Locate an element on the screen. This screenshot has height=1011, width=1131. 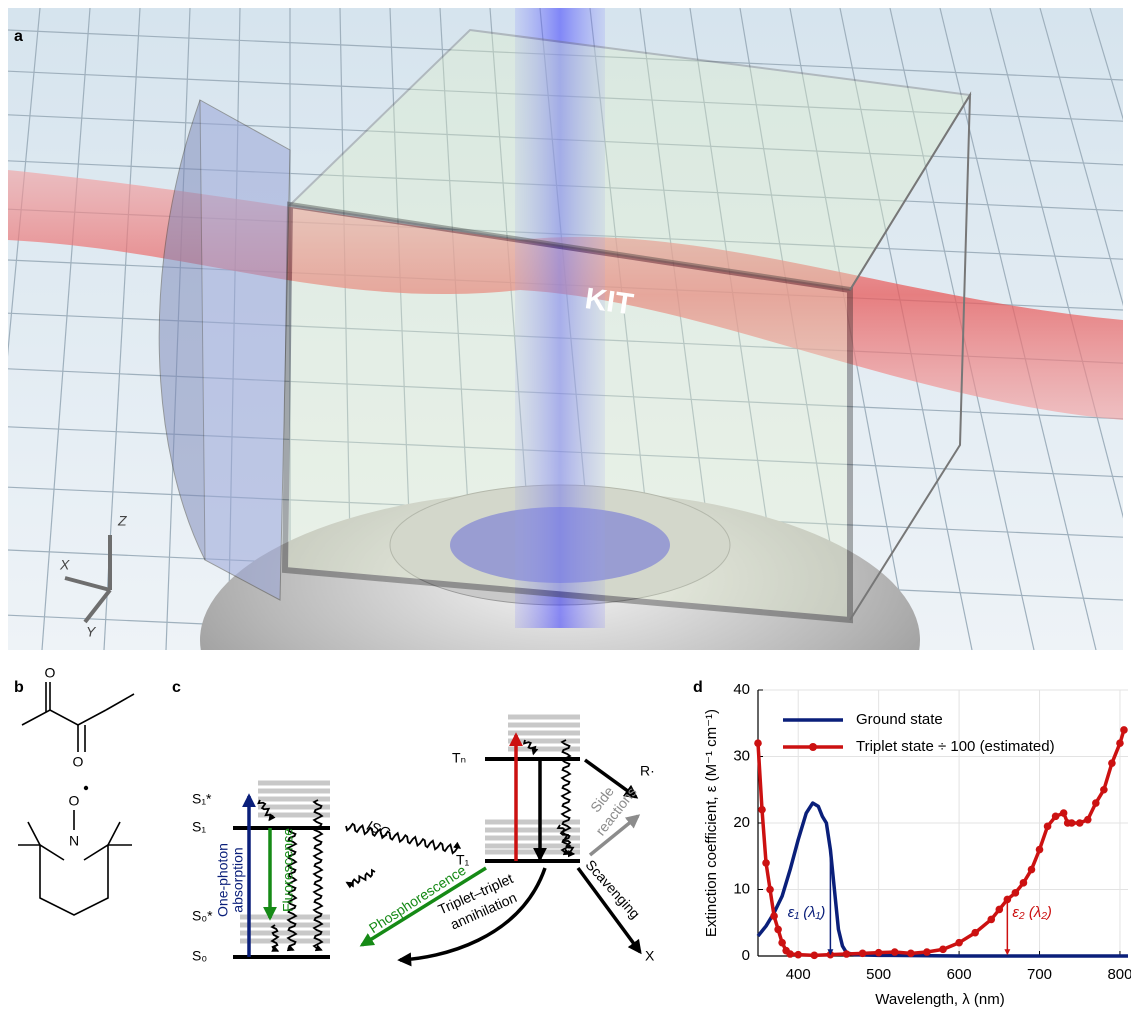
panel-label: a is located at coordinates (18, 36).